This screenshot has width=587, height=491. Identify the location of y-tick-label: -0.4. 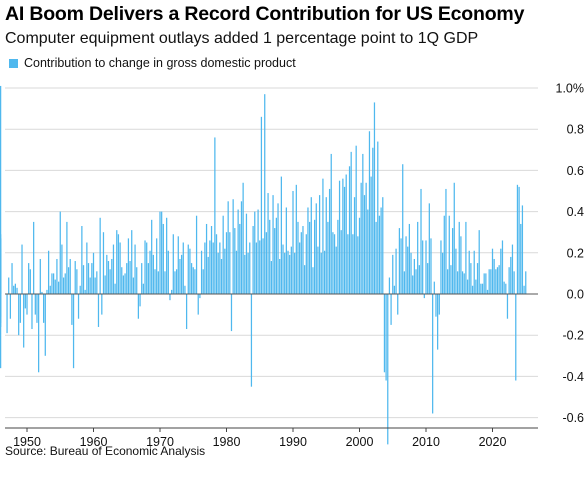
(573, 377).